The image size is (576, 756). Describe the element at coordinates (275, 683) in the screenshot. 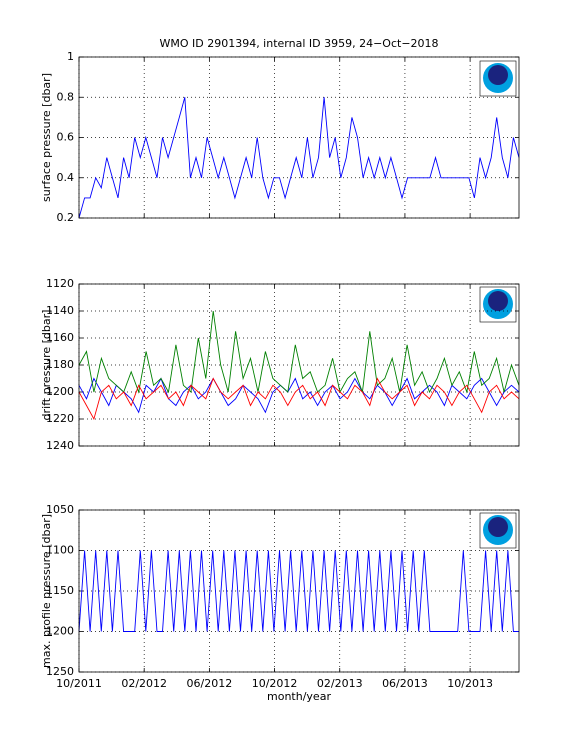

I see `x-tick-label: 10/2012` at that location.